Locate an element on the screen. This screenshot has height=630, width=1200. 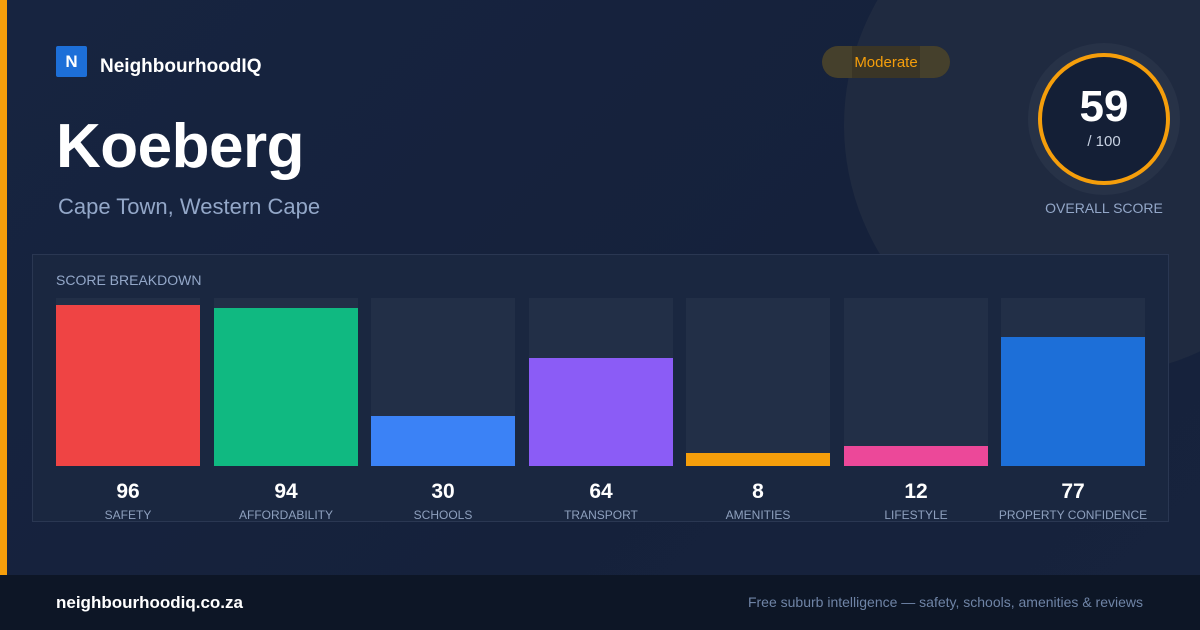
overall-score-ring: 59 / 100 is located at coordinates (1104, 119).